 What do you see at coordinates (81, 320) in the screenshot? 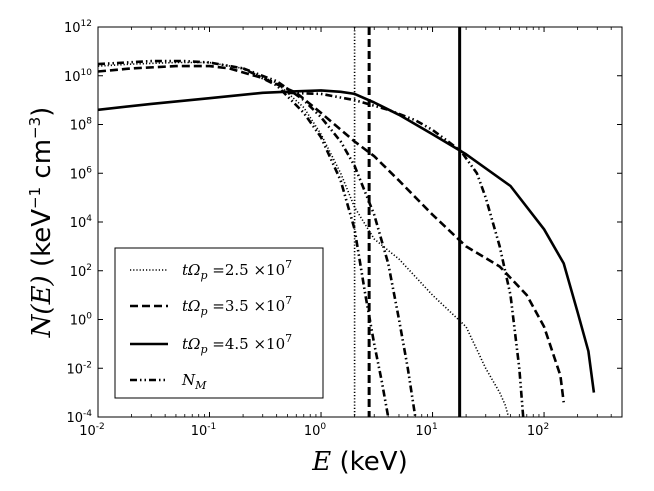
I see `y-tick-label: 10⁰` at bounding box center [81, 320].